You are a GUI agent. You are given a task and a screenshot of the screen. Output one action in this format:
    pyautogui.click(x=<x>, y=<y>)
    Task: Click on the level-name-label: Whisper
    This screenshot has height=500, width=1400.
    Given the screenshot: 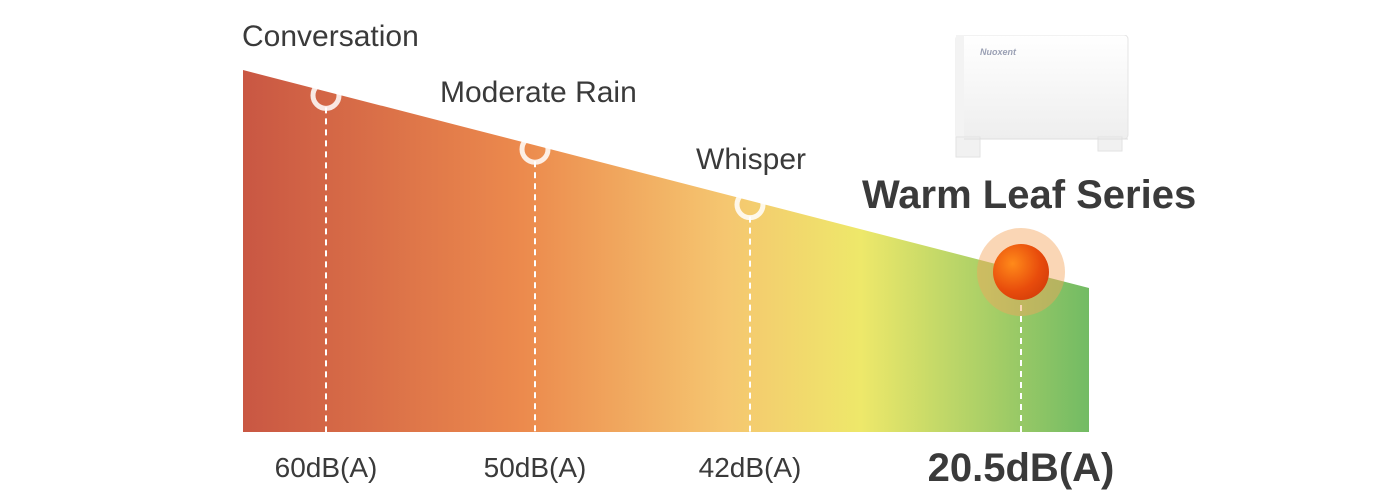 What is the action you would take?
    pyautogui.click(x=751, y=159)
    